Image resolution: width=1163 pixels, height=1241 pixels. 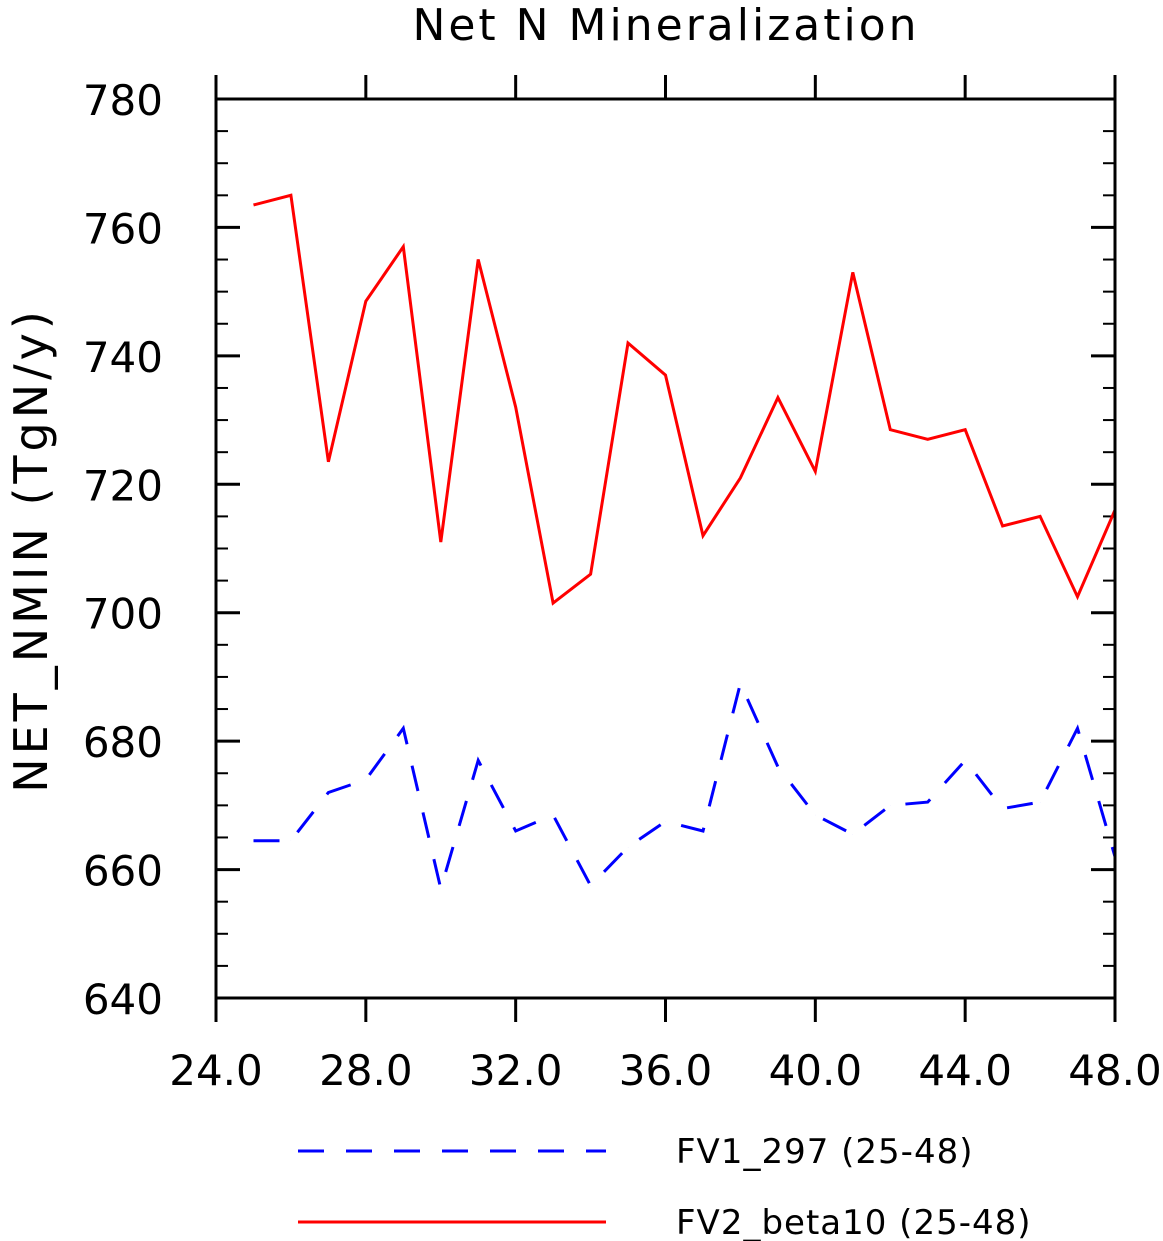 I want to click on x-tick-label: 44.0, so click(x=965, y=1070).